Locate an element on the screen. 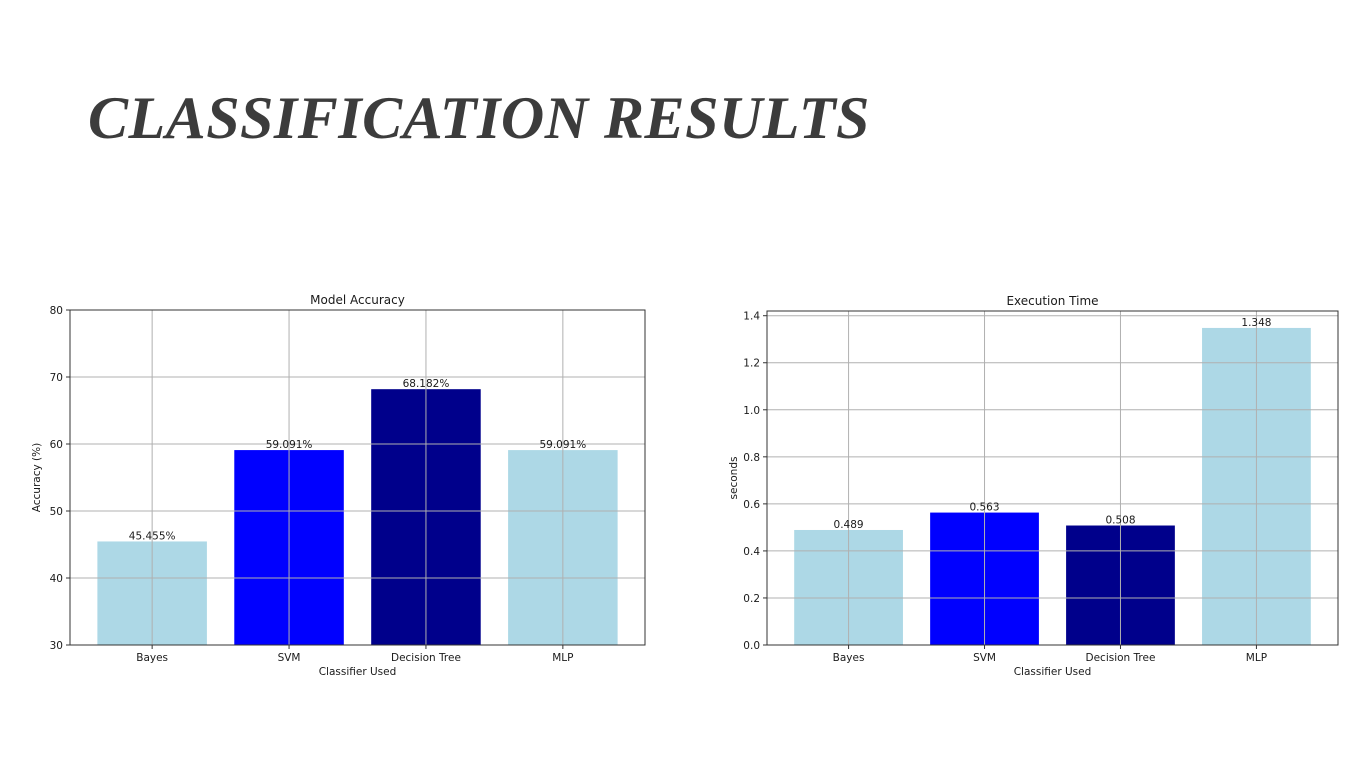  accuracy-value-label: 45.455% is located at coordinates (152, 536).